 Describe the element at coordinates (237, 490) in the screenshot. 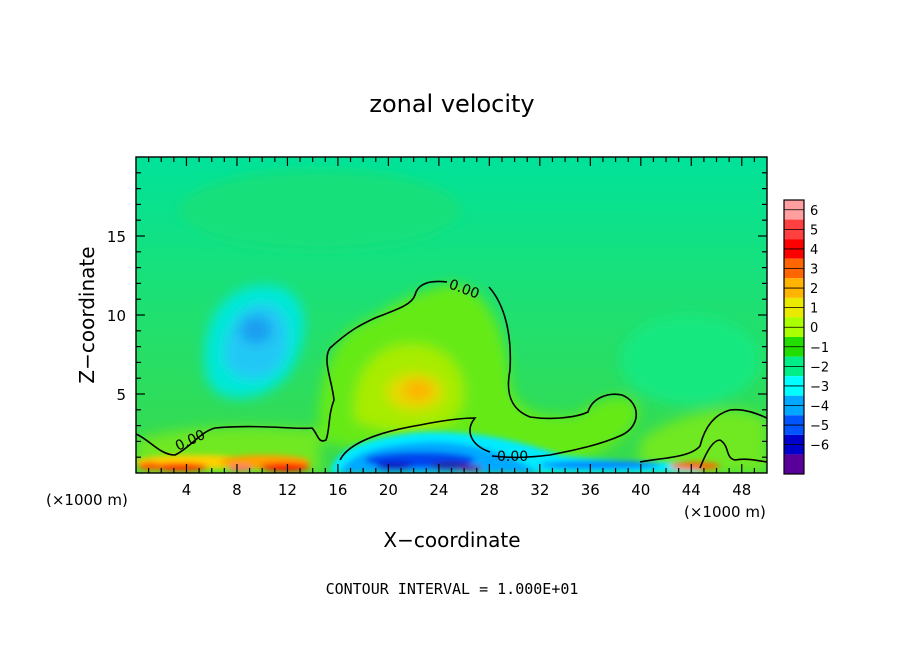

I see `x-tick-label: 8` at that location.